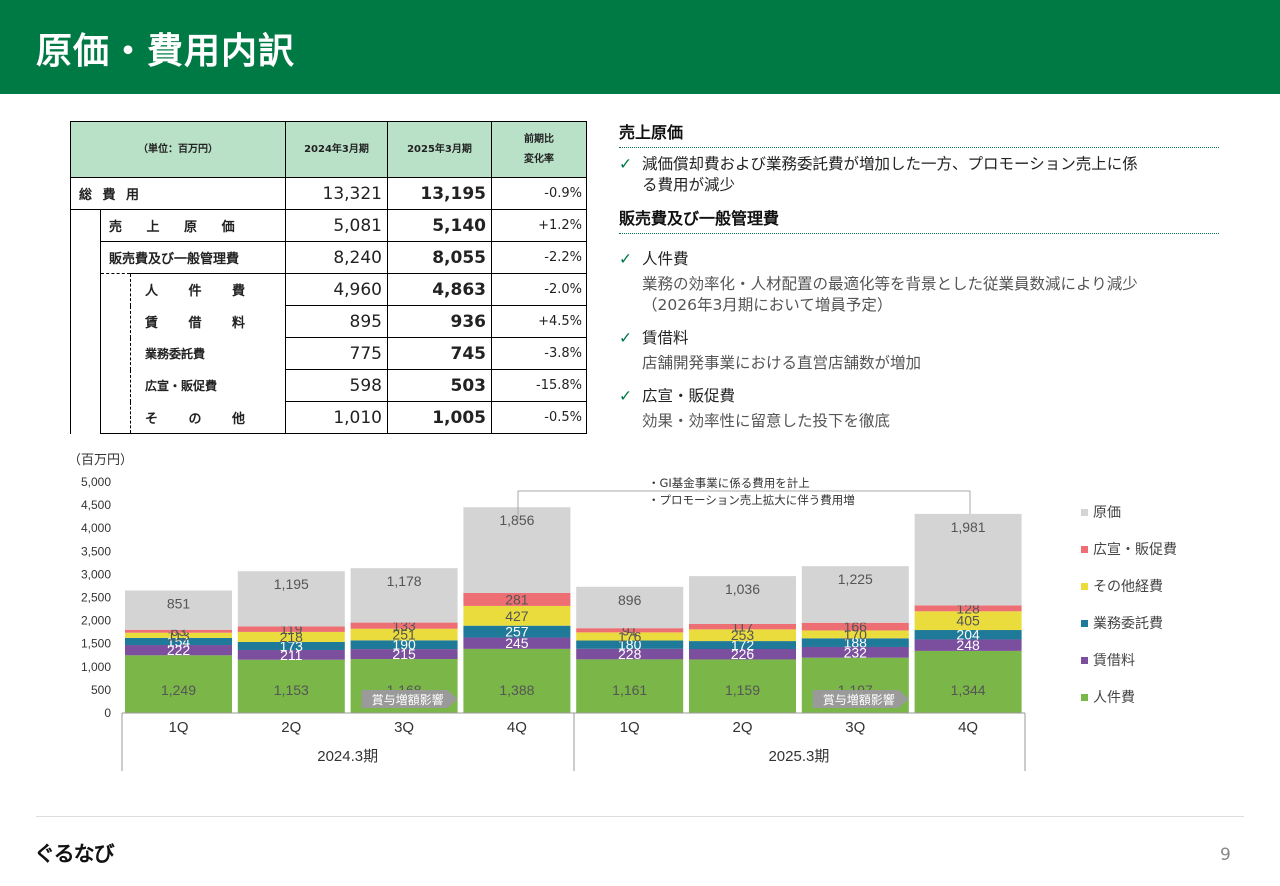  Describe the element at coordinates (439, 353) in the screenshot. I see `value-fy2025: 745` at that location.